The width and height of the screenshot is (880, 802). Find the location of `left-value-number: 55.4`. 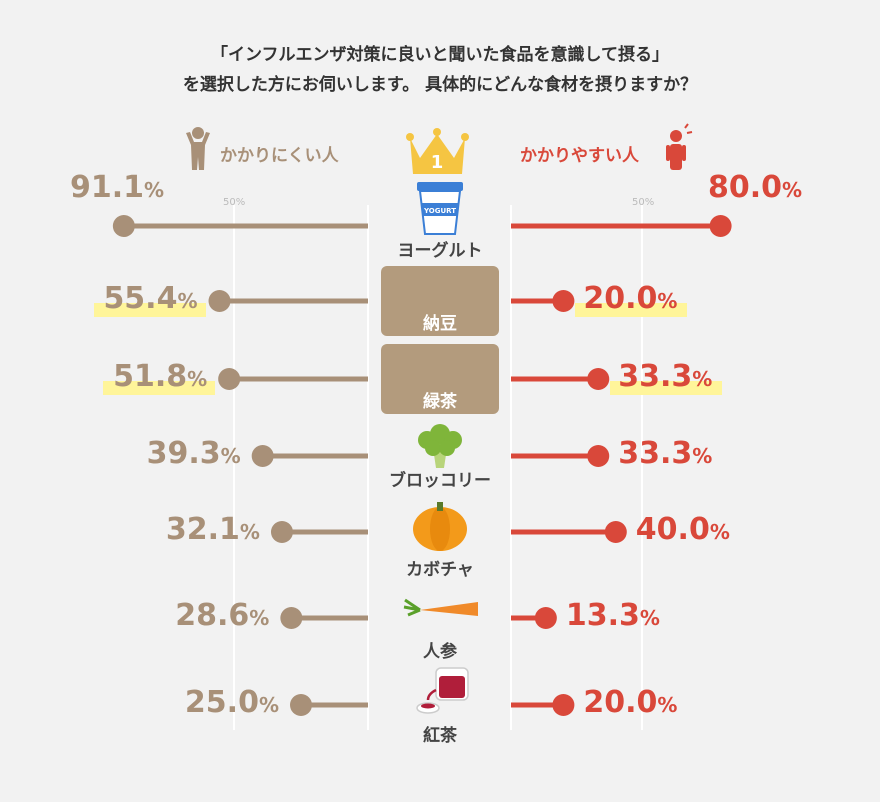

left-value-number: 55.4 is located at coordinates (140, 298).